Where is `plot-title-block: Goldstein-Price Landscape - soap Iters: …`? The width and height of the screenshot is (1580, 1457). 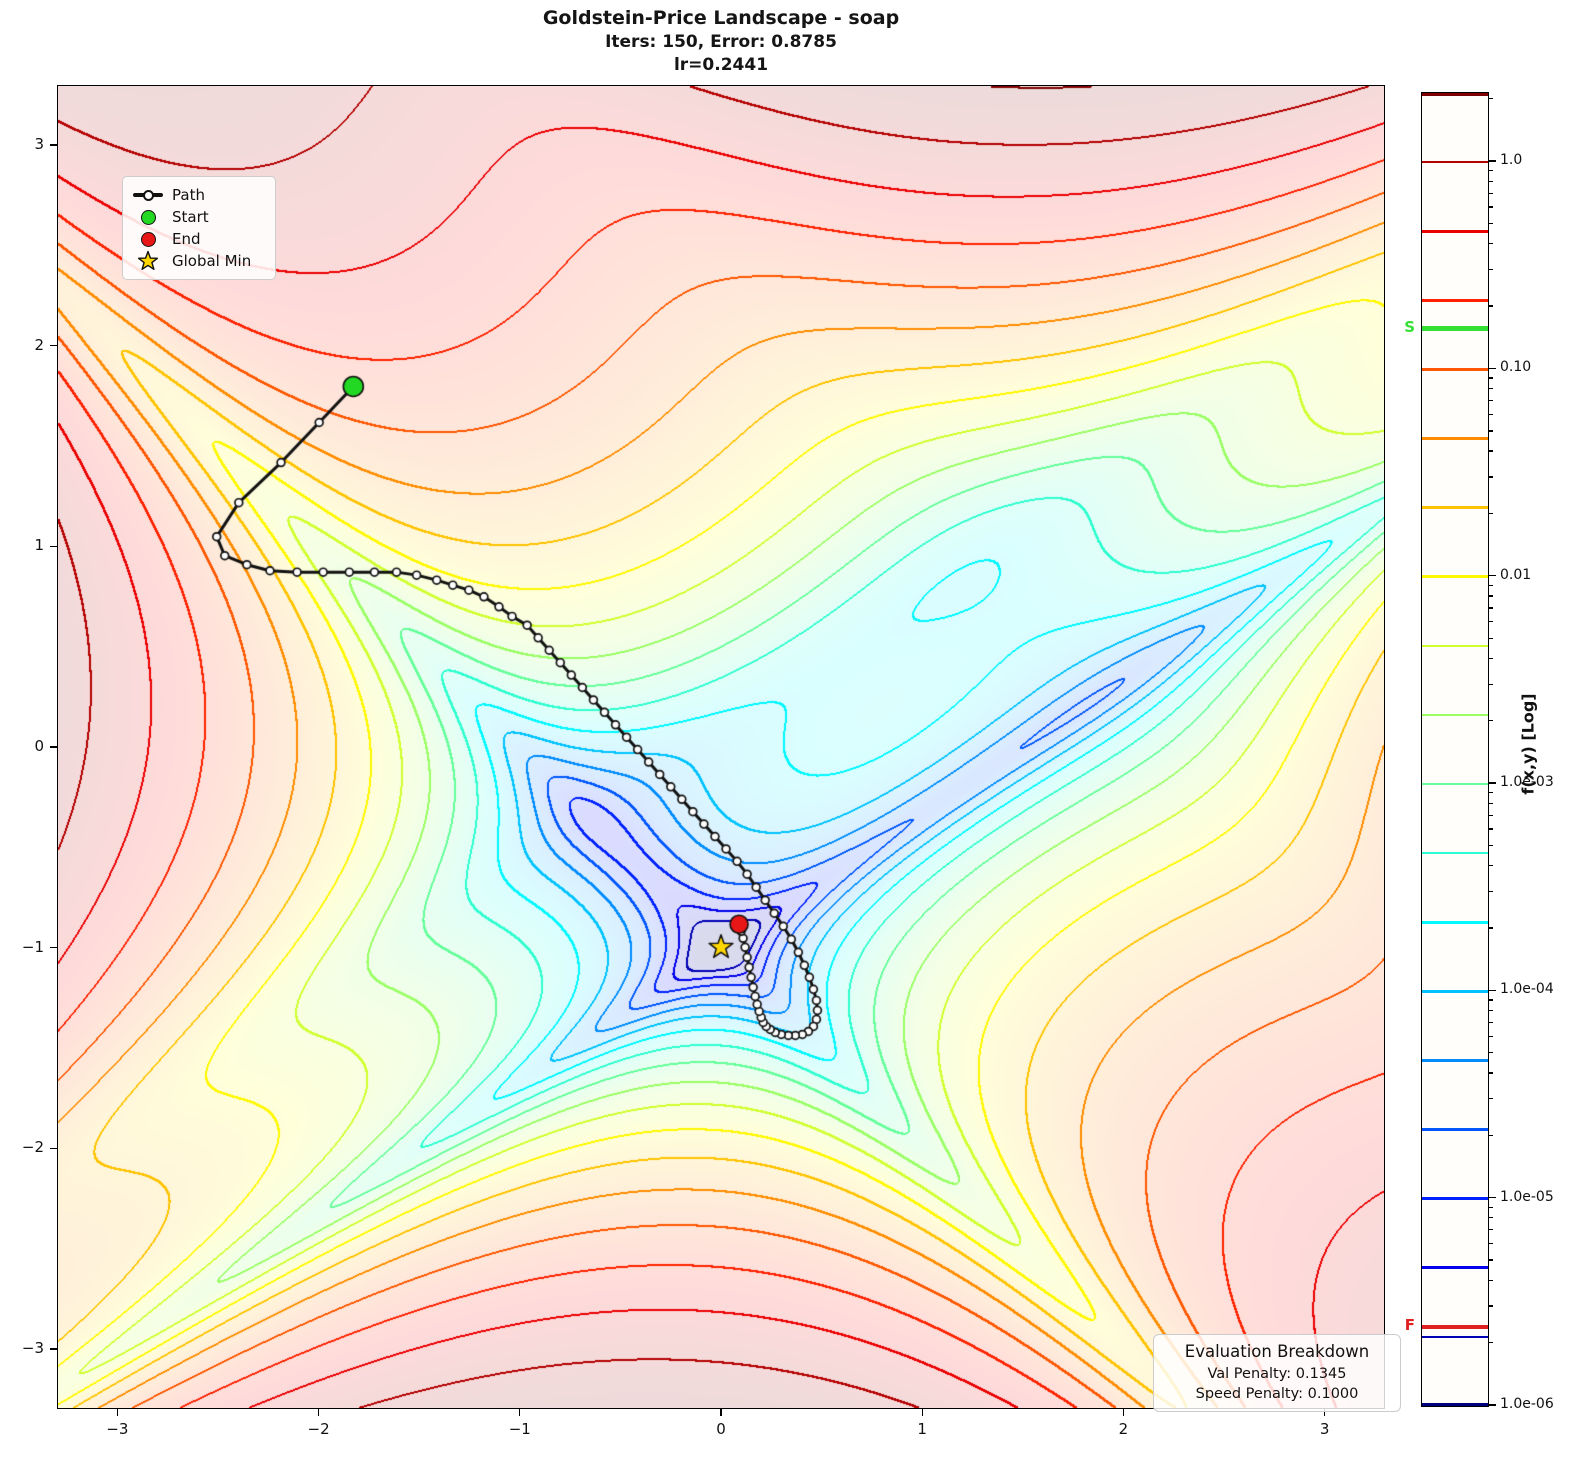 plot-title-block: Goldstein-Price Landscape - soap Iters: … is located at coordinates (721, 41).